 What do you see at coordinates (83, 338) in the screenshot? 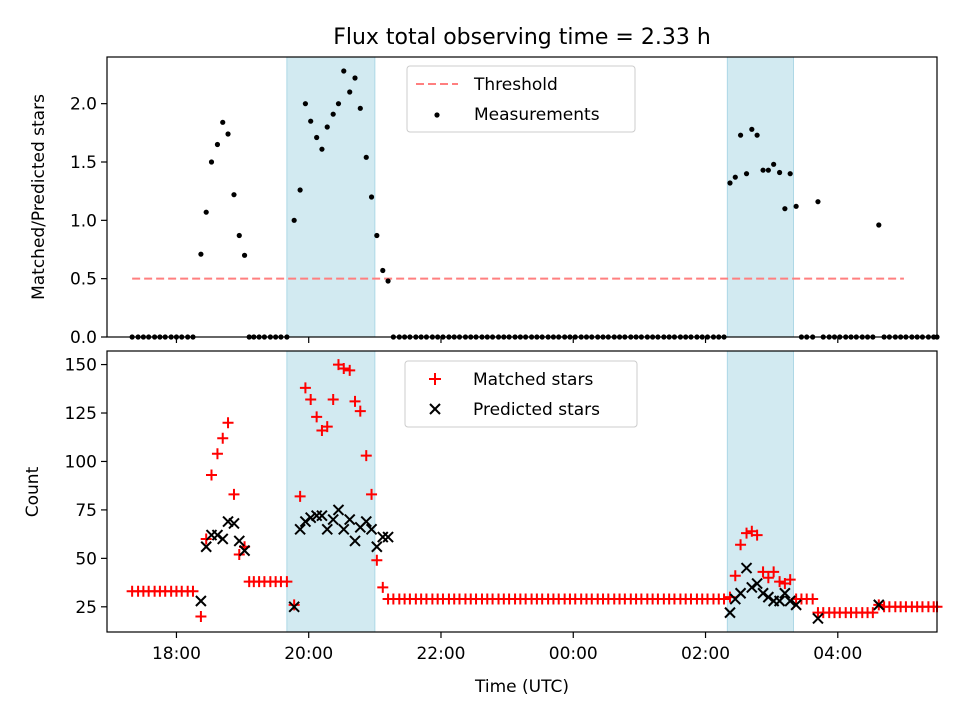
I see `top-ytick-label: 0.0` at bounding box center [83, 338].